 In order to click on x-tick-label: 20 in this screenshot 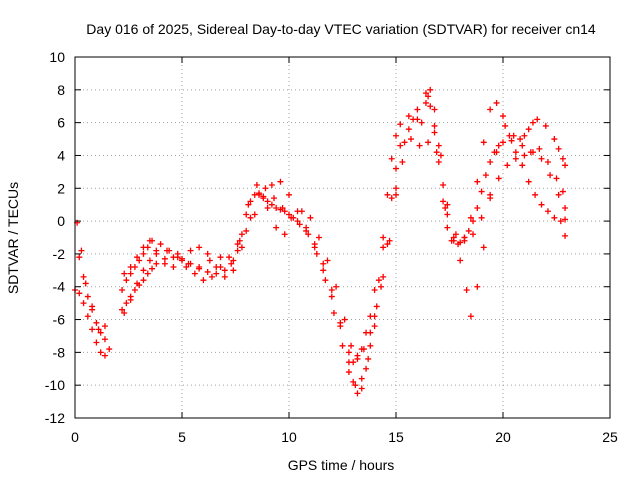, I will do `click(503, 437)`.